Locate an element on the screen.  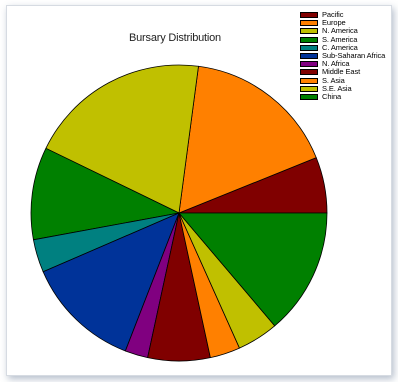
legend-item: Sub-Saharan Africa is located at coordinates (342, 56).